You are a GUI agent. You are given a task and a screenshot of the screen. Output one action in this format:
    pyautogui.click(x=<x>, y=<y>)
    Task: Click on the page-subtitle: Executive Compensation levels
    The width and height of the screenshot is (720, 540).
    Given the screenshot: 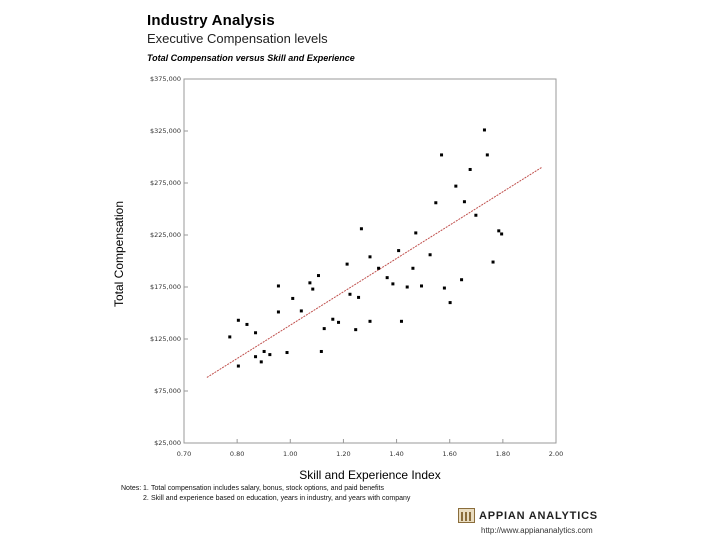 What is the action you would take?
    pyautogui.click(x=237, y=38)
    